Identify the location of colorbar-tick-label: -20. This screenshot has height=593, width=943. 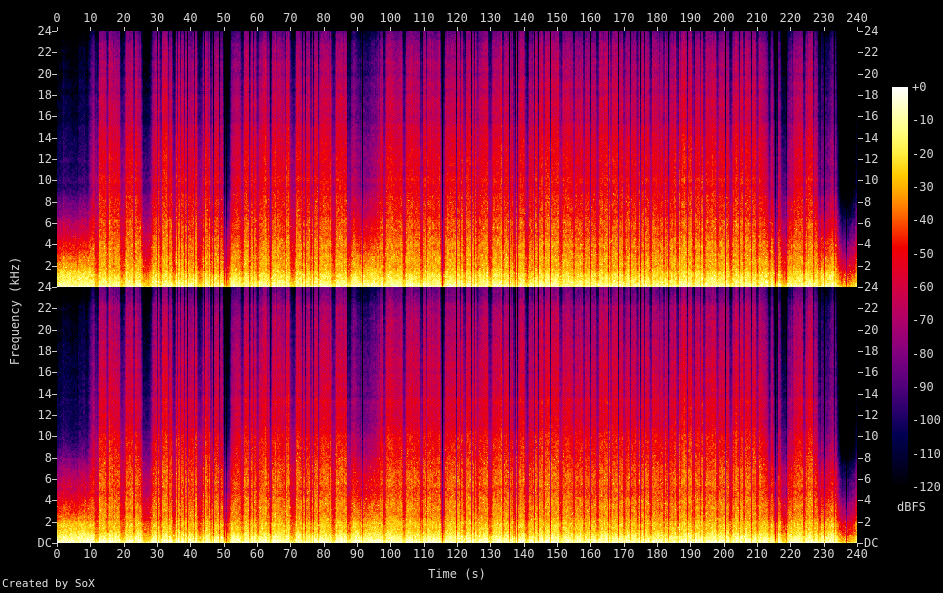
(923, 153).